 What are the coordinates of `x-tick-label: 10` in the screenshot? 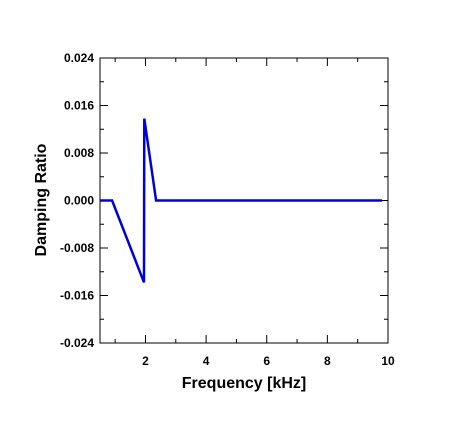 It's located at (388, 361).